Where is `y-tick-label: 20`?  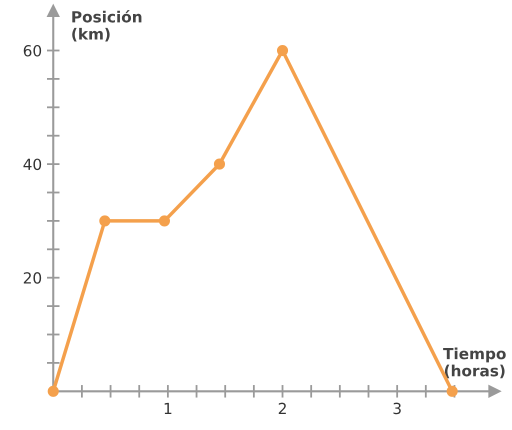
y-tick-label: 20 is located at coordinates (33, 278).